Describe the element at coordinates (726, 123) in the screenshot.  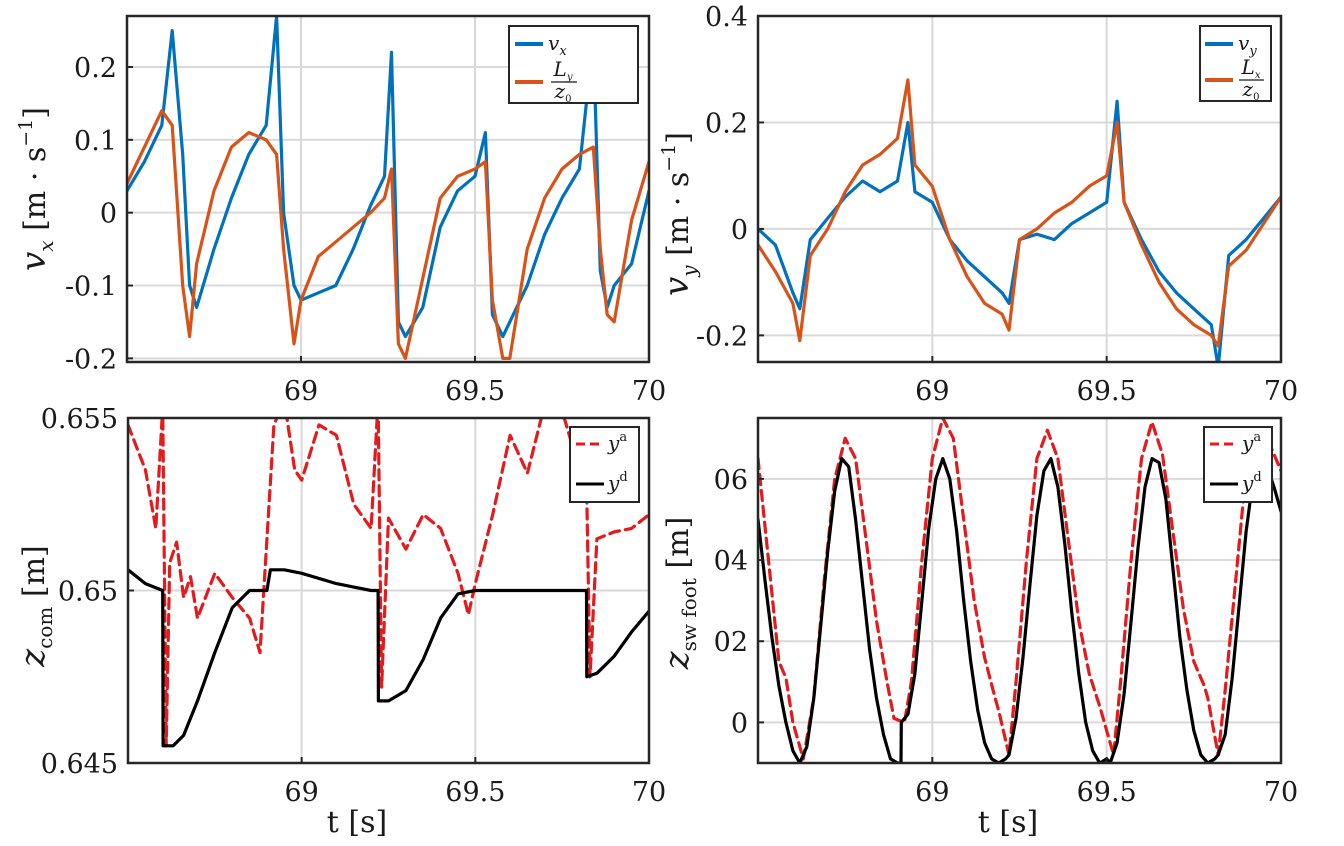
I see `ytick-label-vy-2: 0.2` at that location.